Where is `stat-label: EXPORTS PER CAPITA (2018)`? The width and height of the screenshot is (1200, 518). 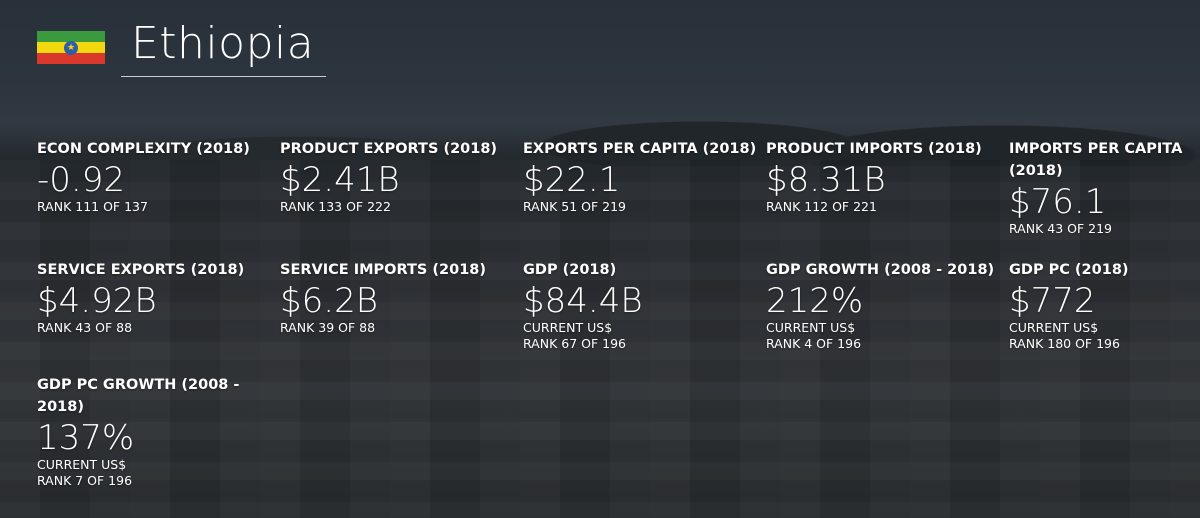
stat-label: EXPORTS PER CAPITA (2018) is located at coordinates (640, 149).